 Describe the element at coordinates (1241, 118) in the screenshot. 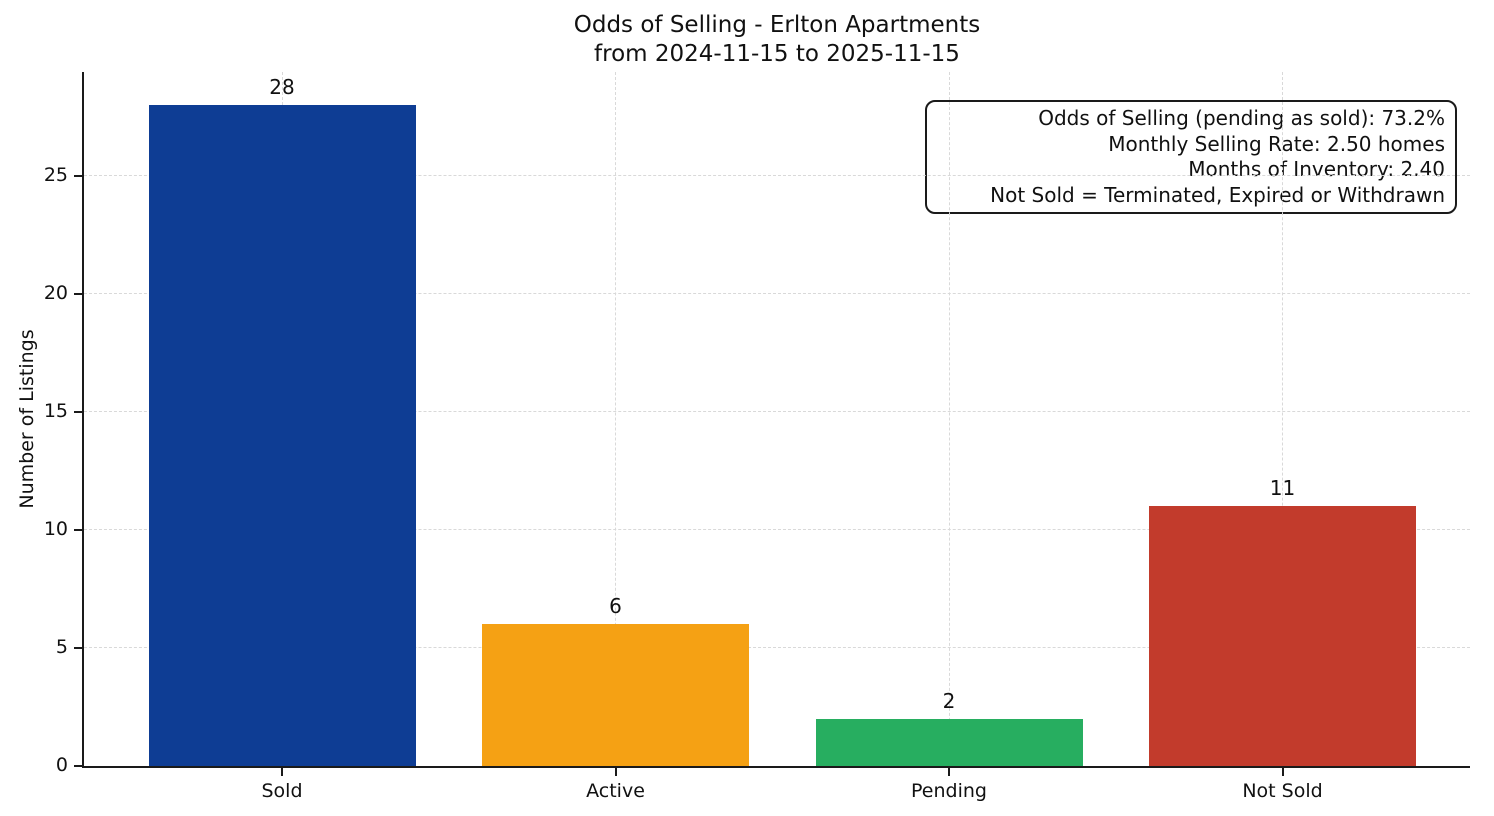

I see `annotation-line-odds: Odds of Selling (pending as sold): 73.2%` at that location.